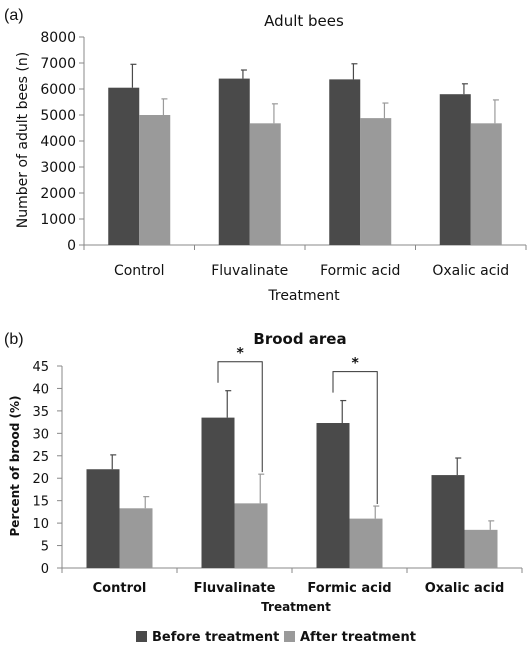 Image resolution: width=530 pixels, height=653 pixels. I want to click on panel-b-title: Brood area, so click(299, 339).